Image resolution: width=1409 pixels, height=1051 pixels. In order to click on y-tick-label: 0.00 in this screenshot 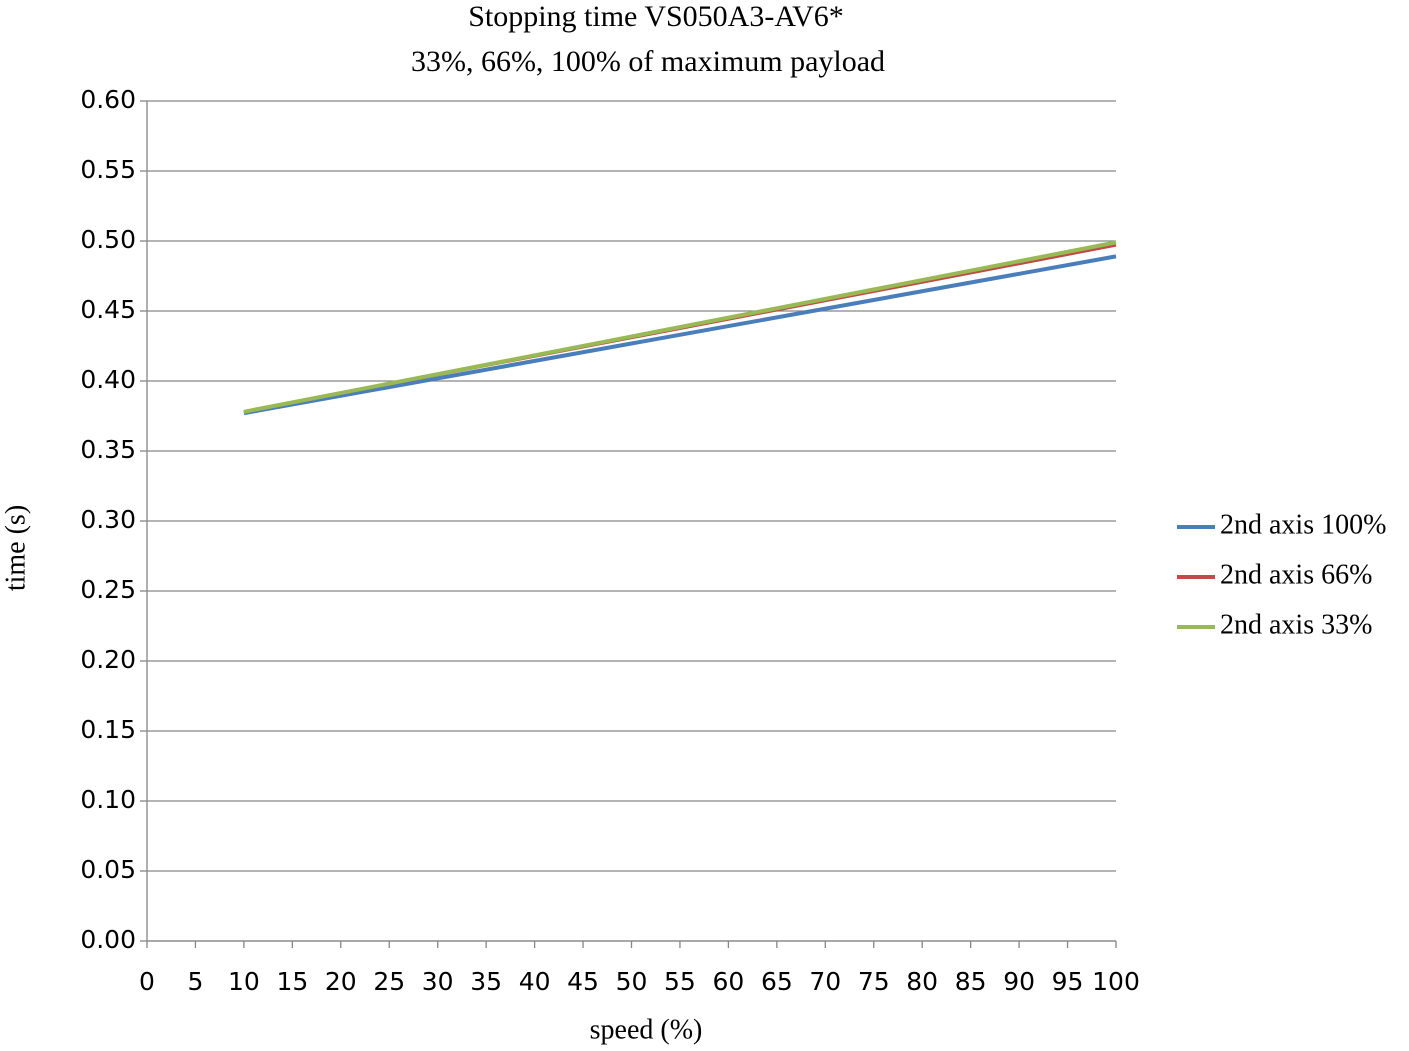, I will do `click(108, 939)`.